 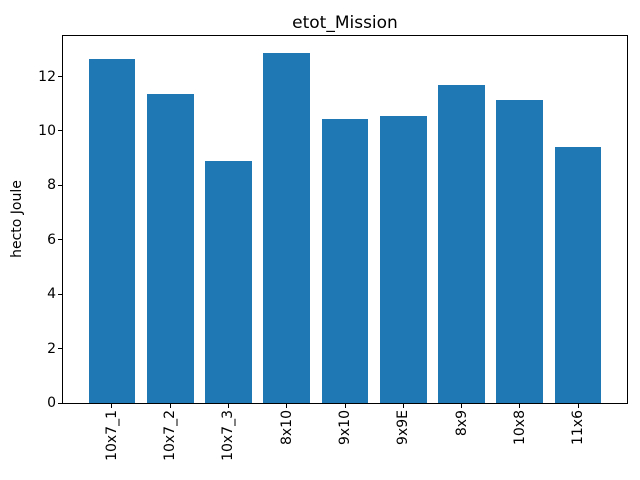 What do you see at coordinates (287, 228) in the screenshot?
I see `bar-8x10` at bounding box center [287, 228].